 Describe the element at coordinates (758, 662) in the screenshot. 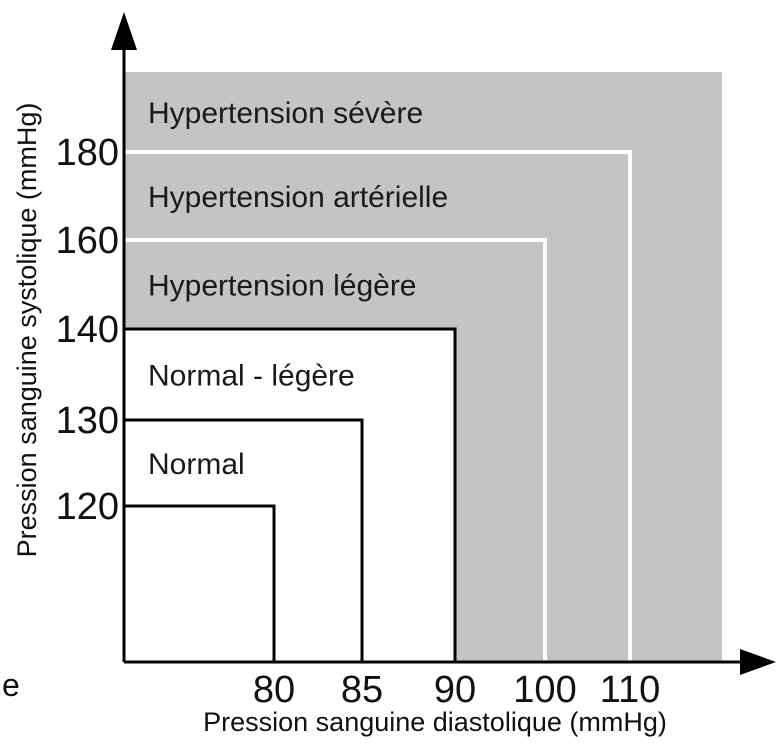

I see `x-axis-arrow-icon` at that location.